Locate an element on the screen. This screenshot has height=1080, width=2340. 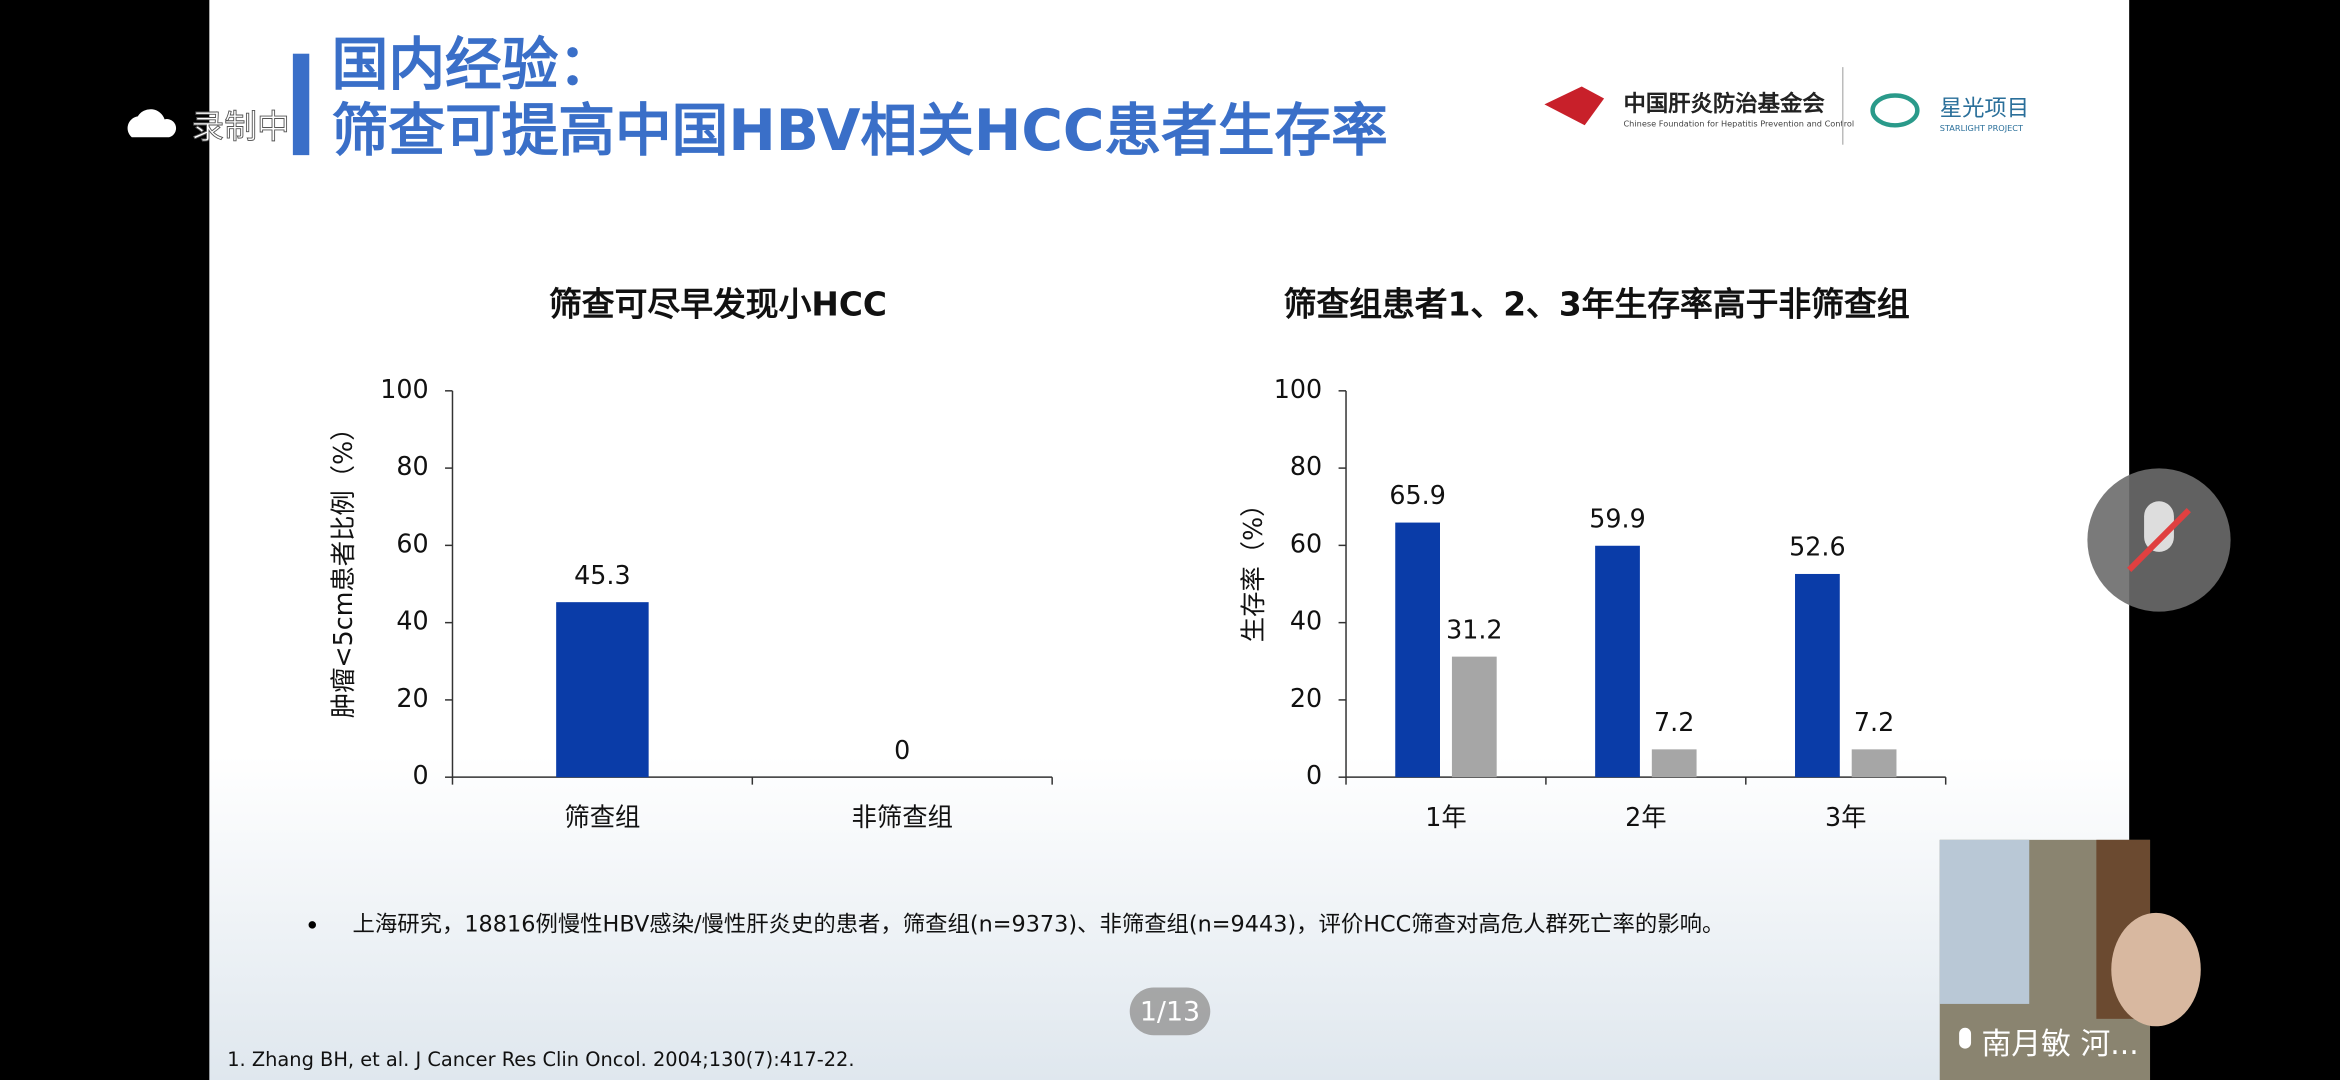
value-label: 31.2 is located at coordinates (1474, 629).